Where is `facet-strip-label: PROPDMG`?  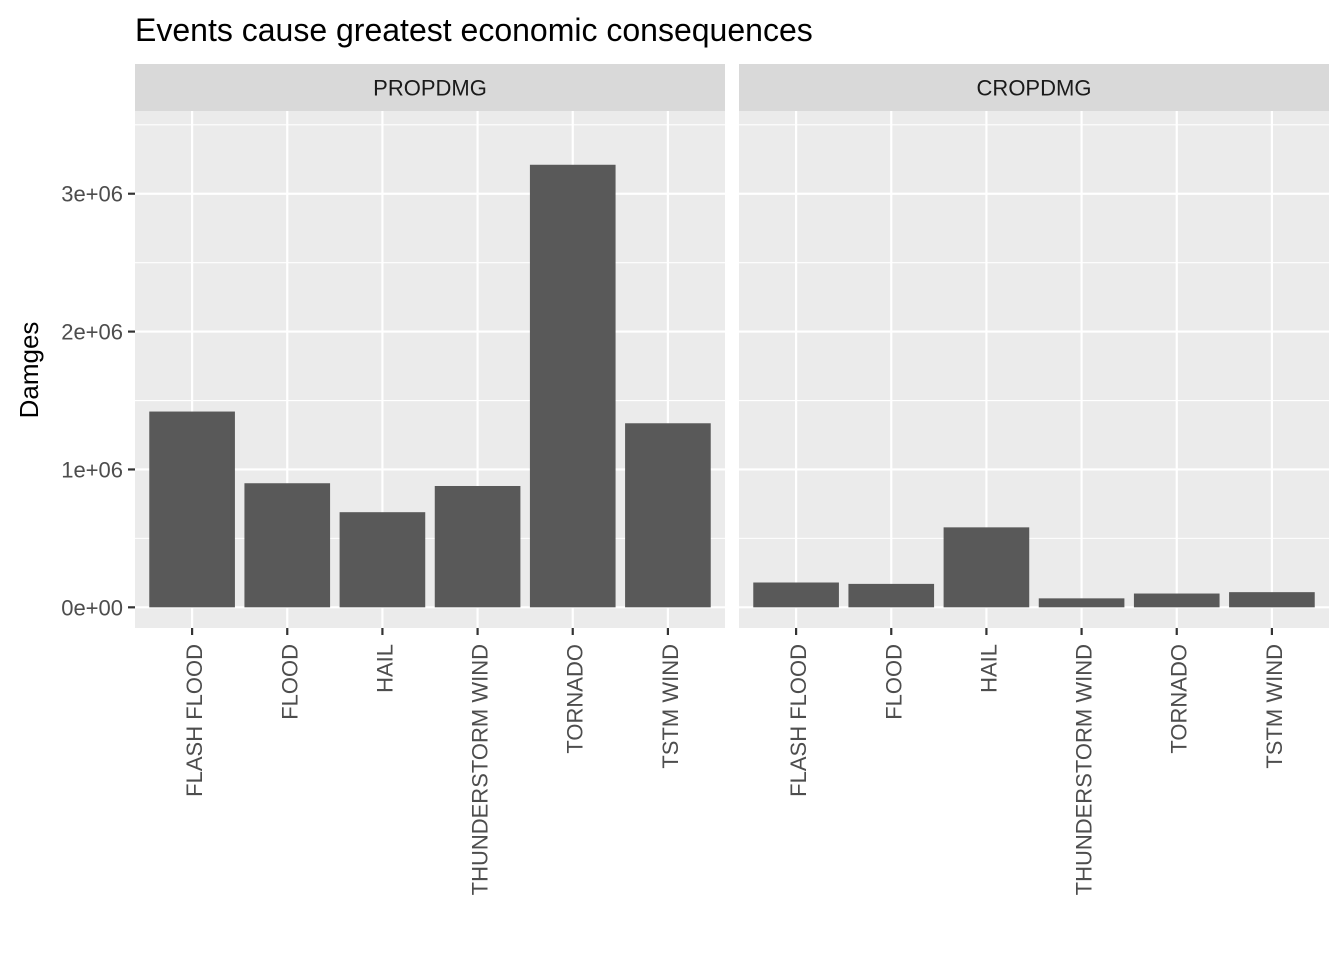
facet-strip-label: PROPDMG is located at coordinates (430, 88).